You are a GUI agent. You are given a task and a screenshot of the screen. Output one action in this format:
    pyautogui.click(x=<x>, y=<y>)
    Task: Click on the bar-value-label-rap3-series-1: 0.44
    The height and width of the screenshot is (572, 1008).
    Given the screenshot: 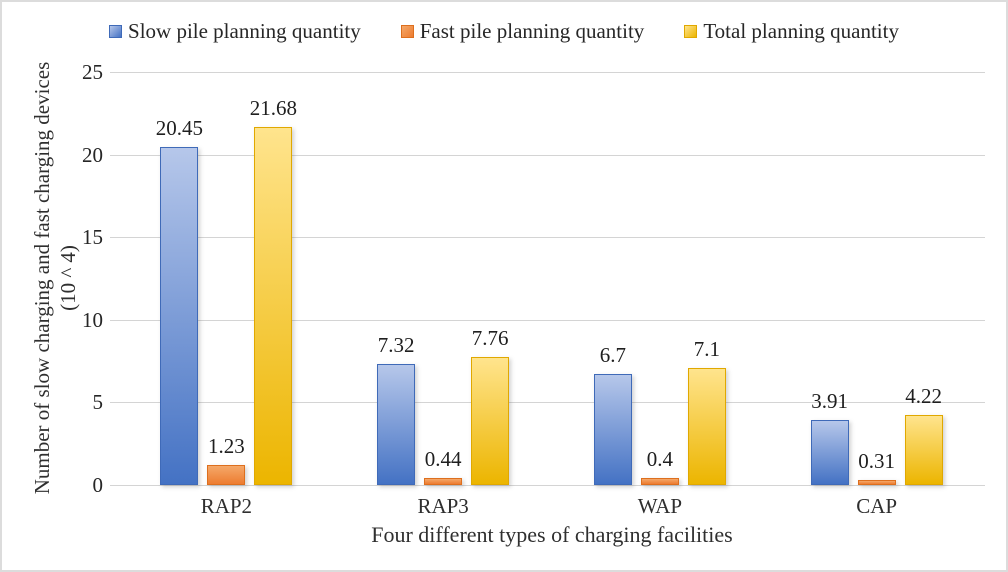 What is the action you would take?
    pyautogui.click(x=443, y=458)
    